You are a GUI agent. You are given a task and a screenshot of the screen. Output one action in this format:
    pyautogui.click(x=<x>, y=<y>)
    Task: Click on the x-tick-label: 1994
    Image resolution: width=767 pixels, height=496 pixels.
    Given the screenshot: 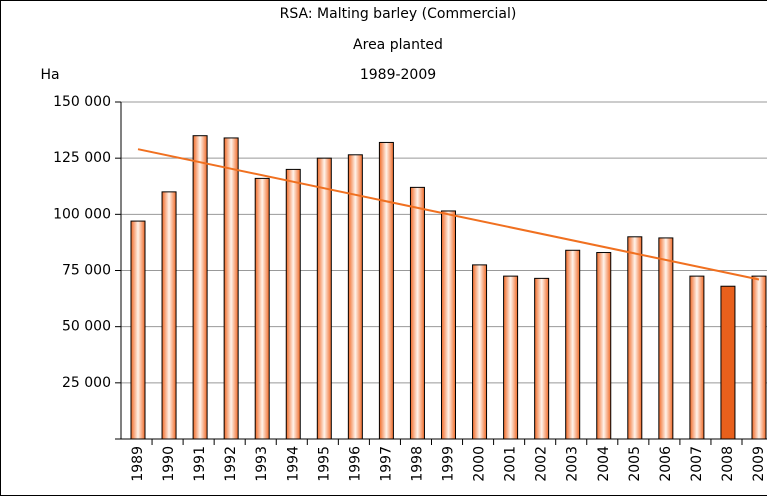 What is the action you would take?
    pyautogui.click(x=293, y=464)
    